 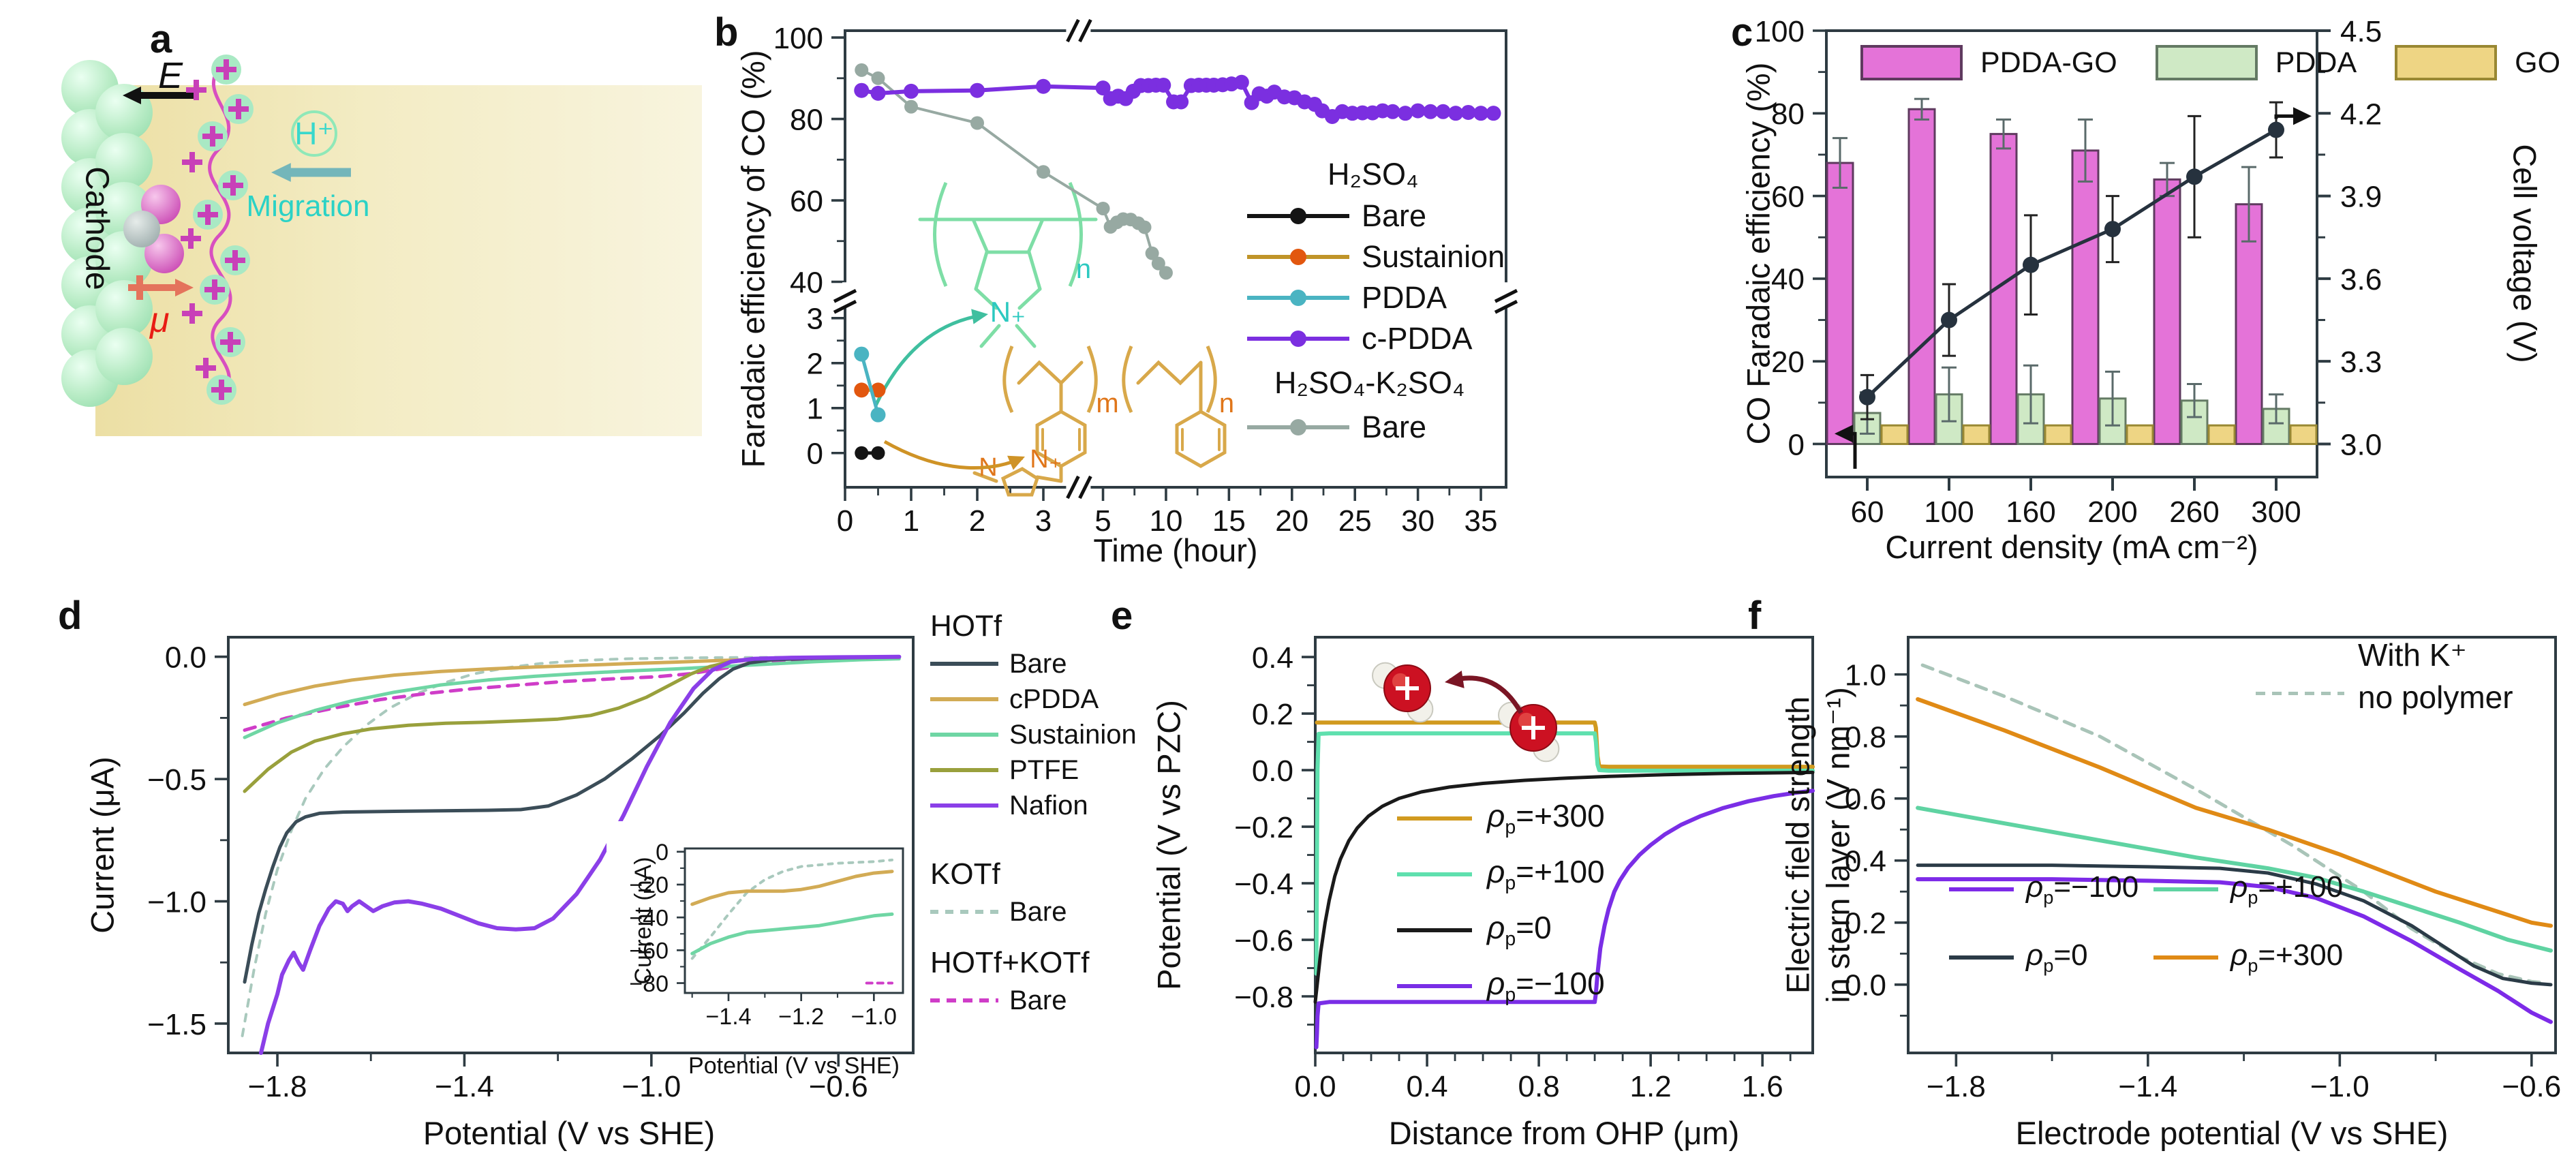 What do you see at coordinates (1376, 256) in the screenshot?
I see `legend-item-sustainion: Sustainion` at bounding box center [1376, 256].